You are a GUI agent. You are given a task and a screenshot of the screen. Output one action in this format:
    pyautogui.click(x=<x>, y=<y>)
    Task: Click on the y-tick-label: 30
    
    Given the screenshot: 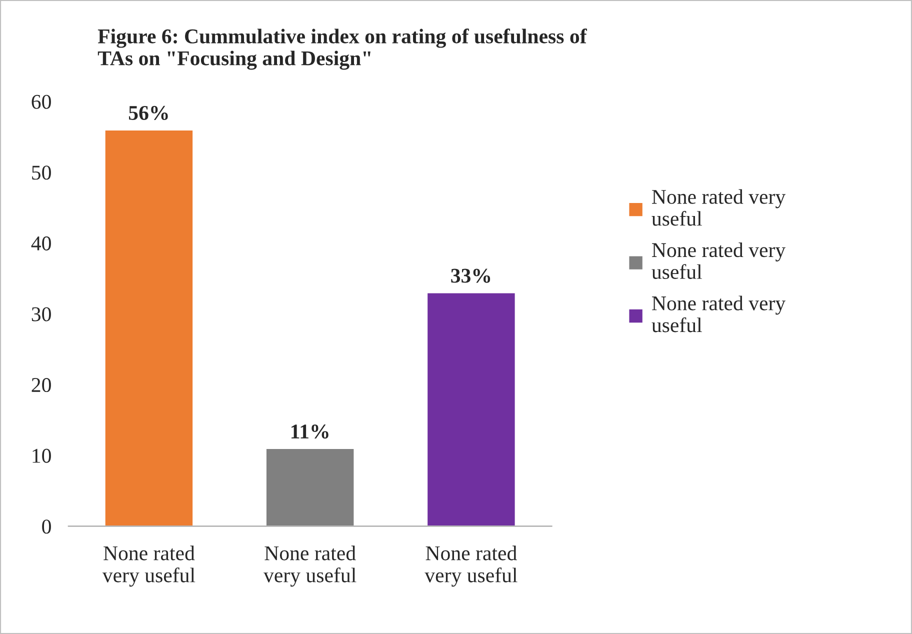 What is the action you would take?
    pyautogui.click(x=41, y=314)
    